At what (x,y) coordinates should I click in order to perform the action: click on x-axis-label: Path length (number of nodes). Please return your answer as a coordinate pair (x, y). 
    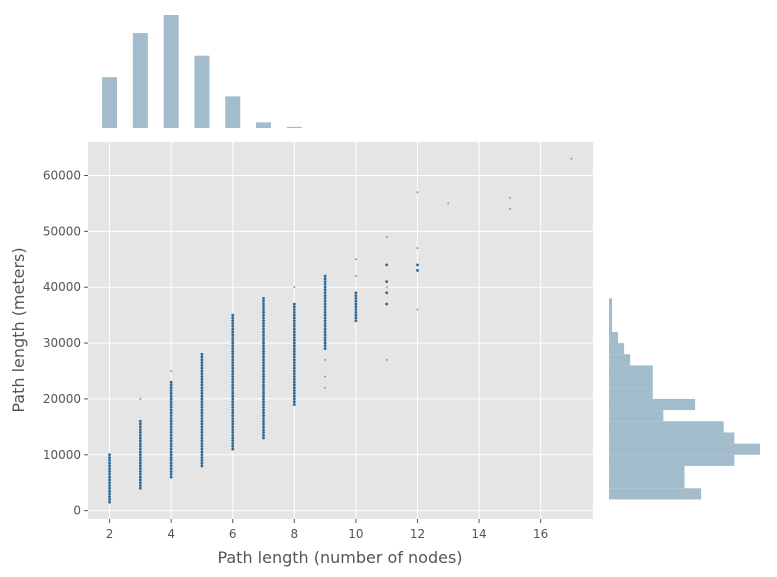
    Looking at the image, I should click on (339, 557).